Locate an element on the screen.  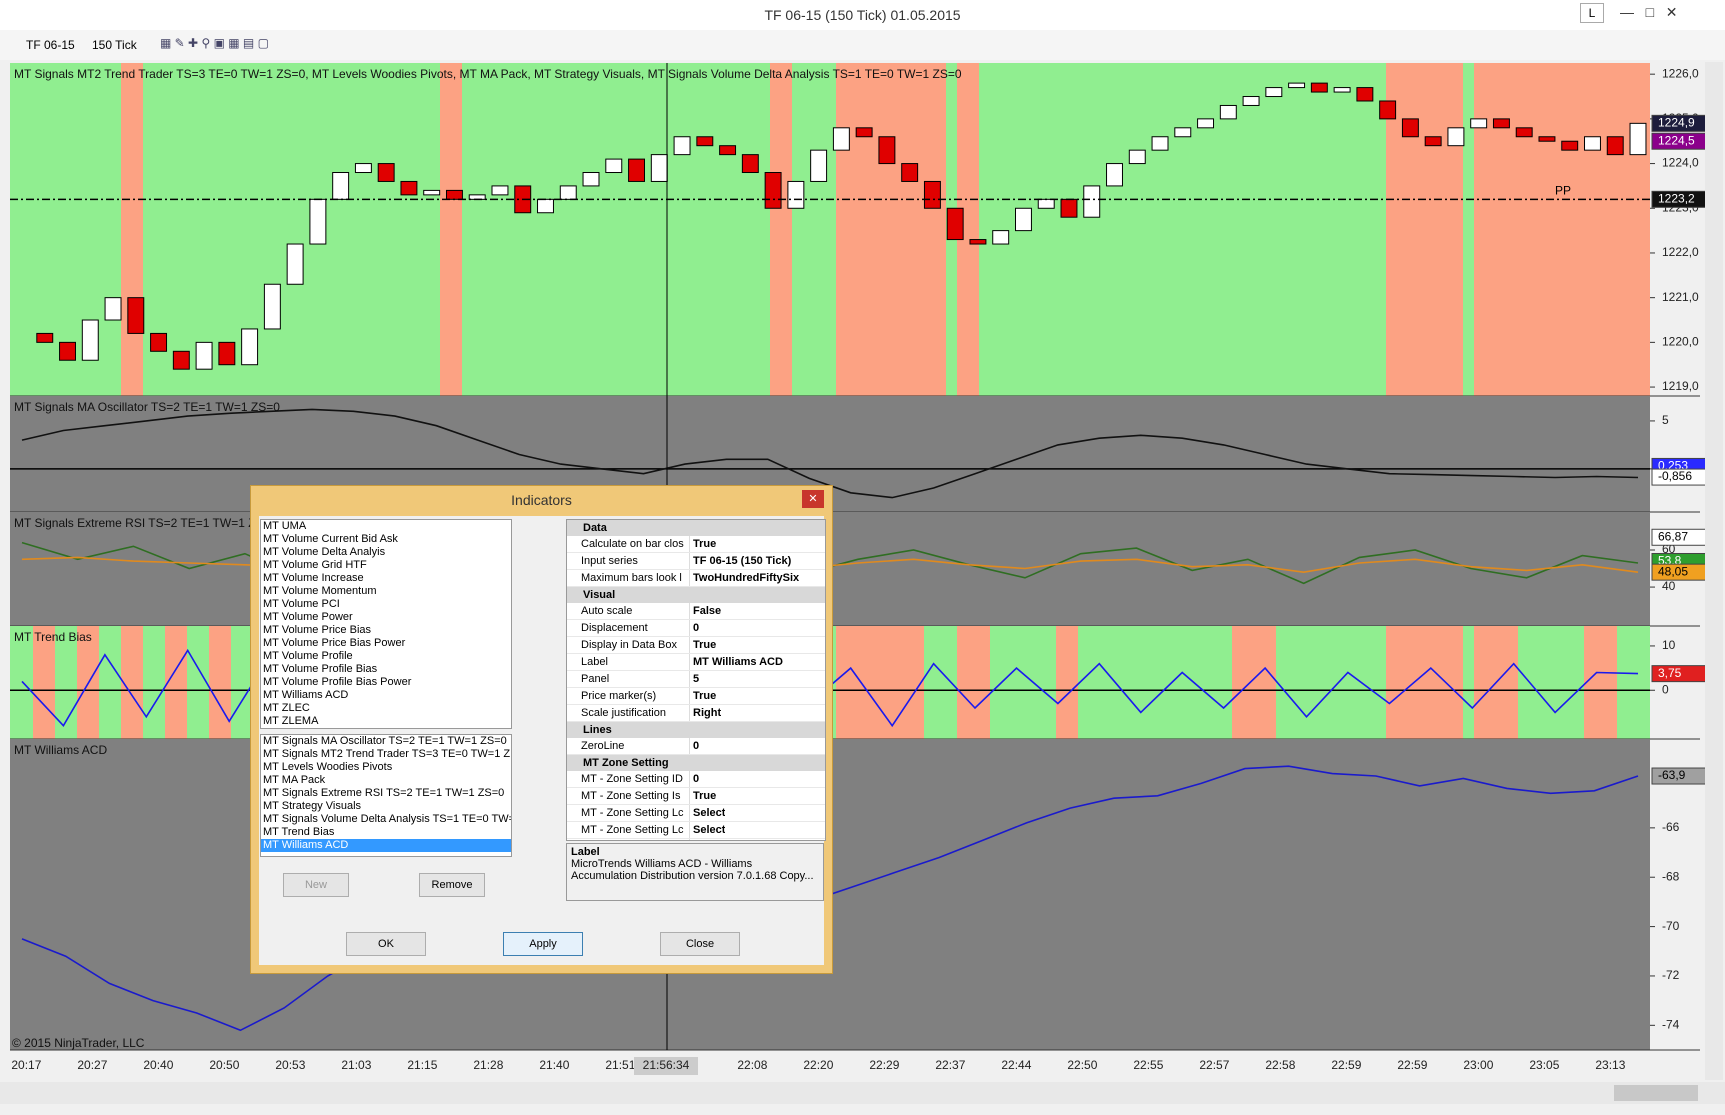
indicator-item: MT Volume Current Bid Ask is located at coordinates (330, 539).